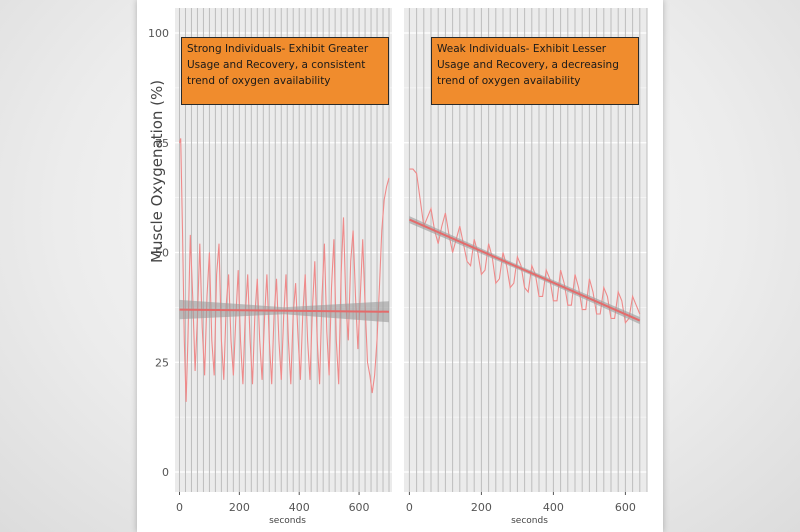  I want to click on y-tick-label: 50, so click(162, 253).